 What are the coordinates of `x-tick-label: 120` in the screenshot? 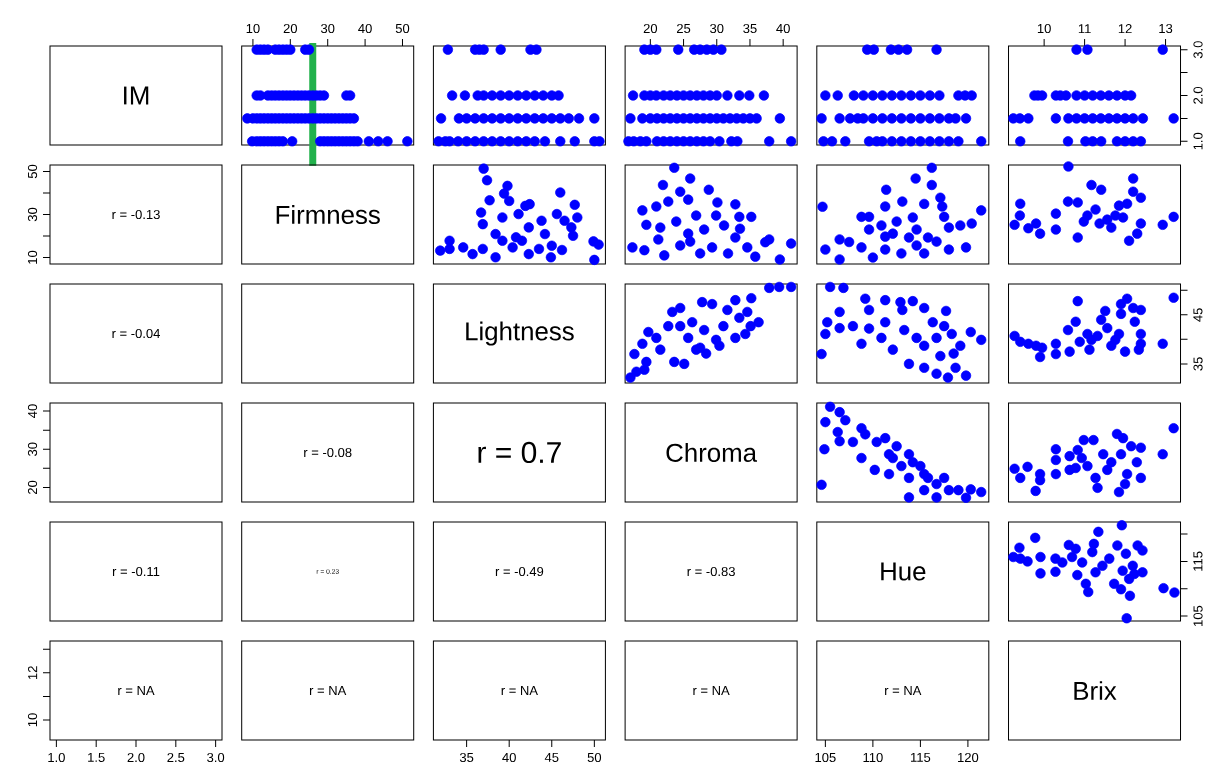 It's located at (968, 757).